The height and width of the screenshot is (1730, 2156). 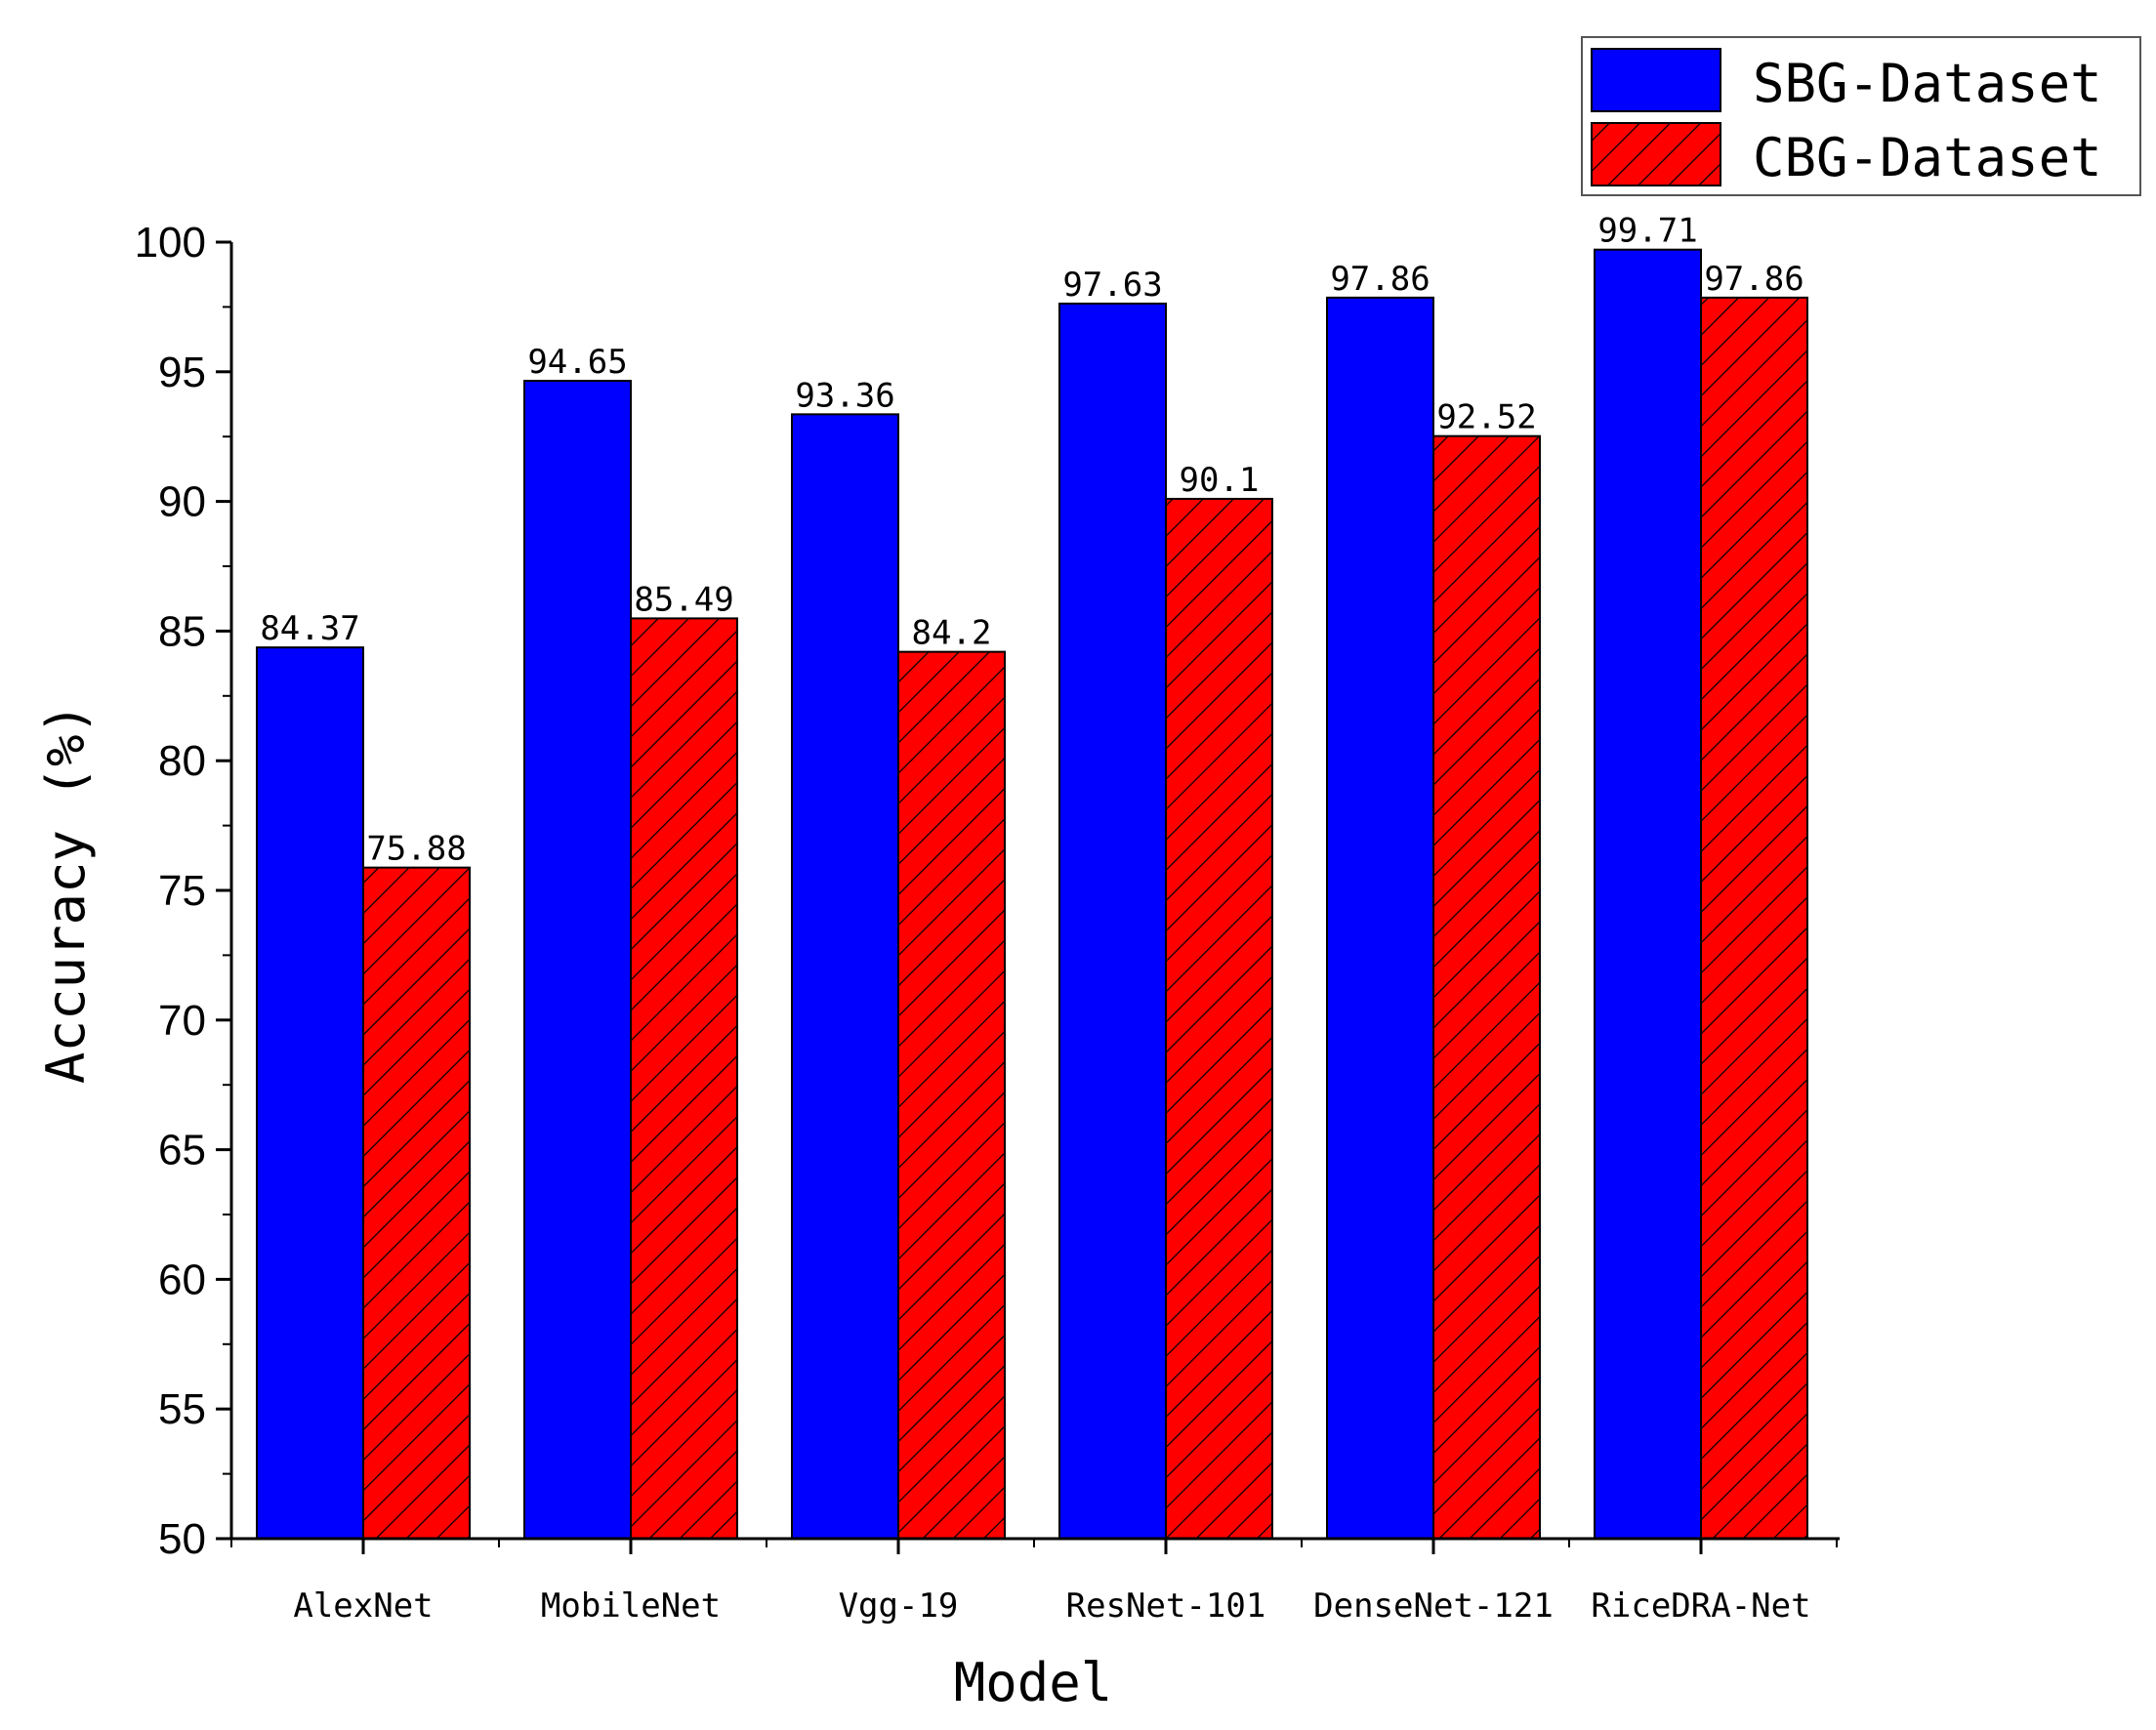 What do you see at coordinates (1754, 918) in the screenshot?
I see `bar-cbg-dataset-ricedra-net` at bounding box center [1754, 918].